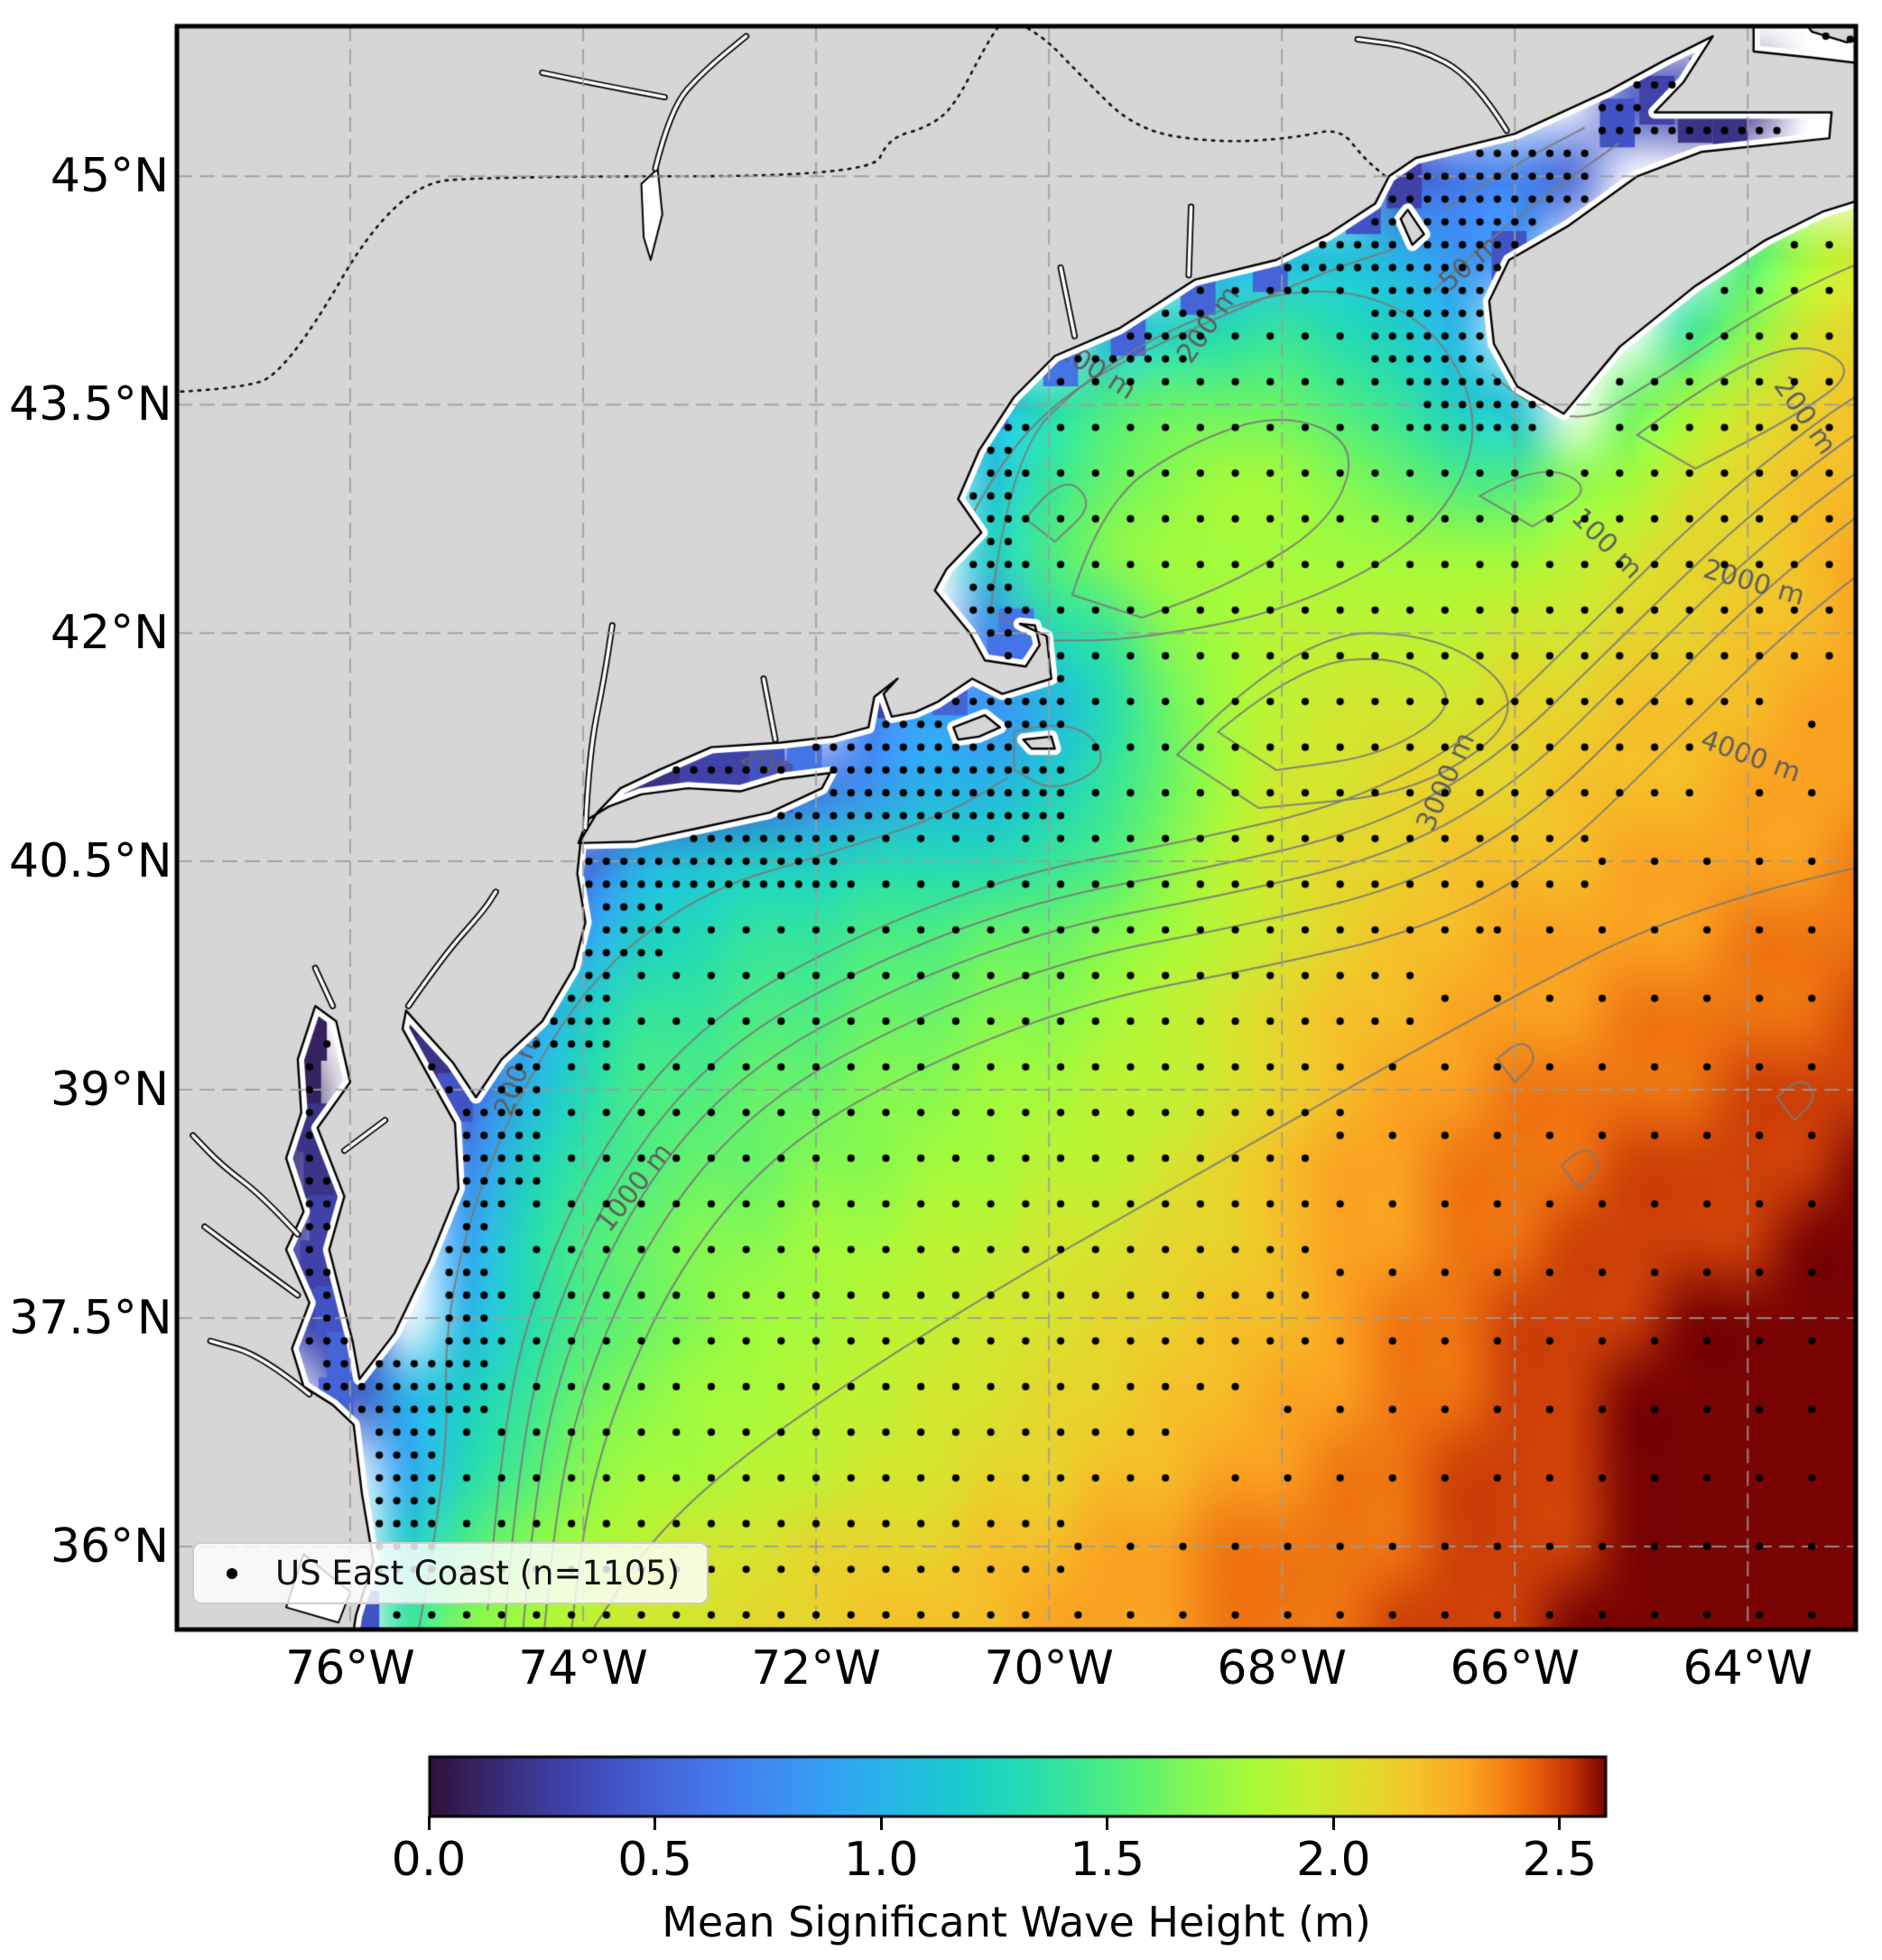 This screenshot has height=1960, width=1882. I want to click on lat-tick-label: 39°N, so click(110, 1090).